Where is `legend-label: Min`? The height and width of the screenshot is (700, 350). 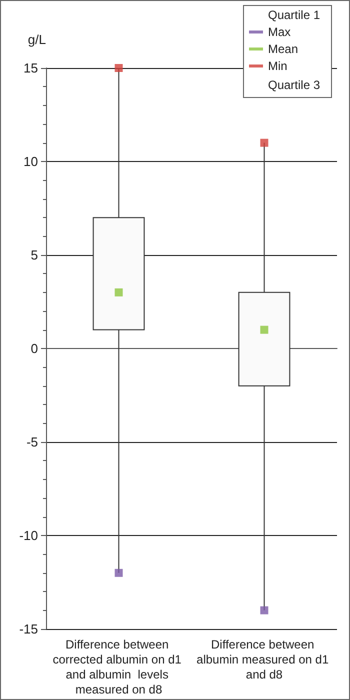 legend-label: Min is located at coordinates (278, 66).